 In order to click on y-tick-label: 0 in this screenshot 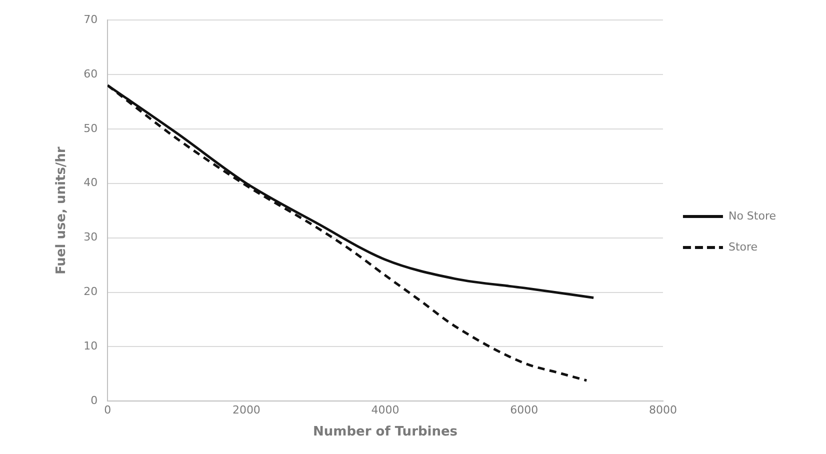, I will do `click(94, 401)`.